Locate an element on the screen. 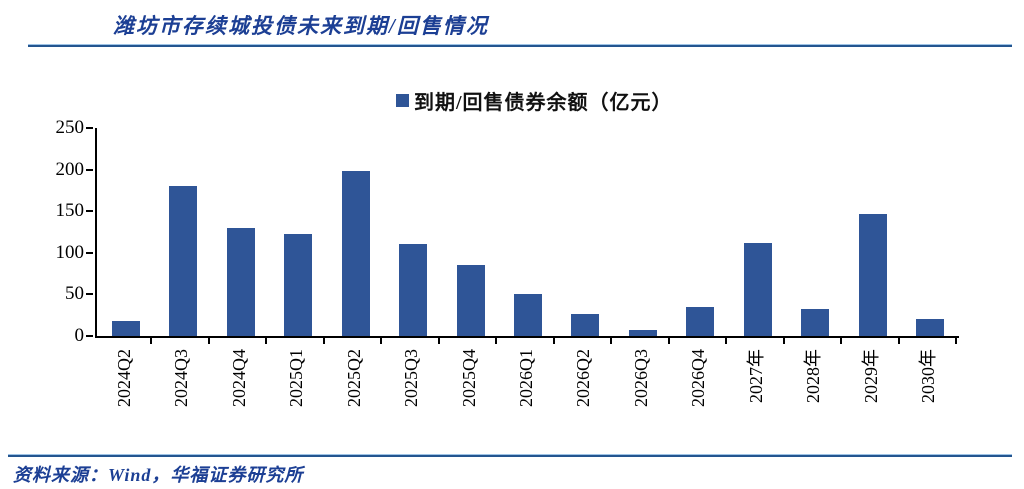  legend-square-marker-icon is located at coordinates (402, 100).